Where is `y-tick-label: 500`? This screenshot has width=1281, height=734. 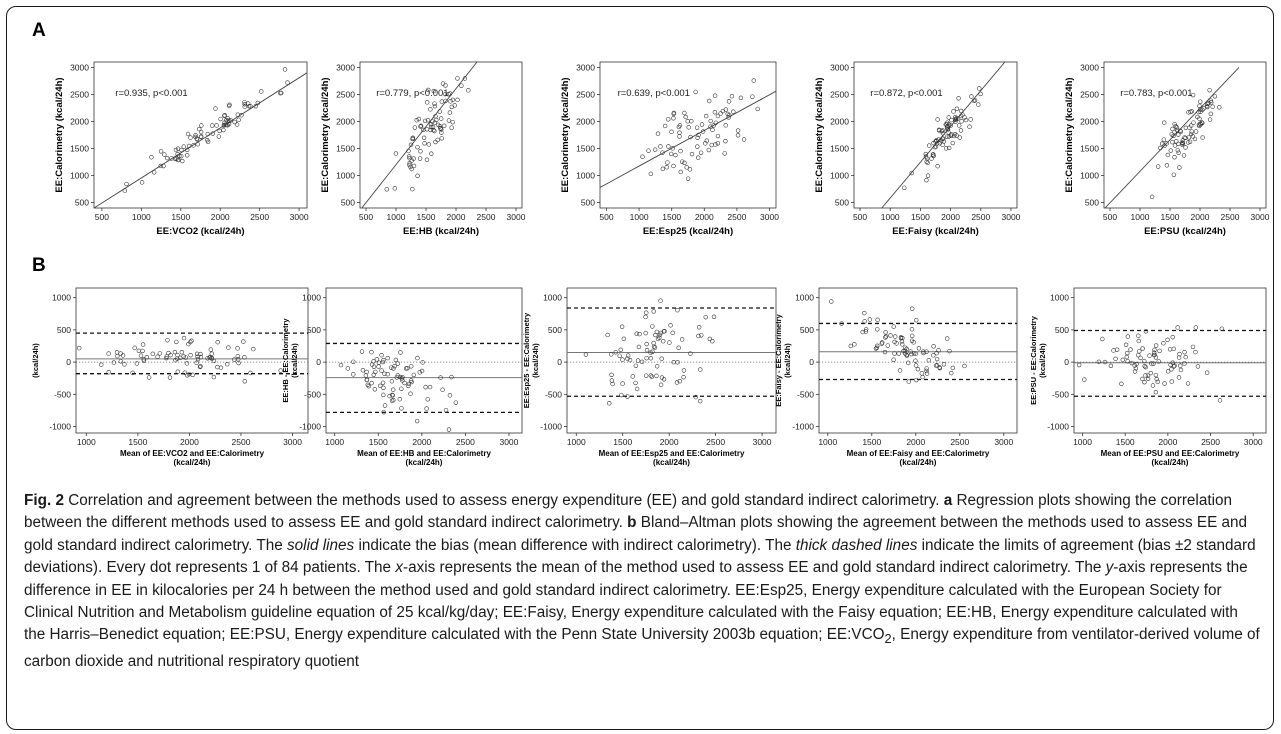
y-tick-label: 500 is located at coordinates (314, 330).